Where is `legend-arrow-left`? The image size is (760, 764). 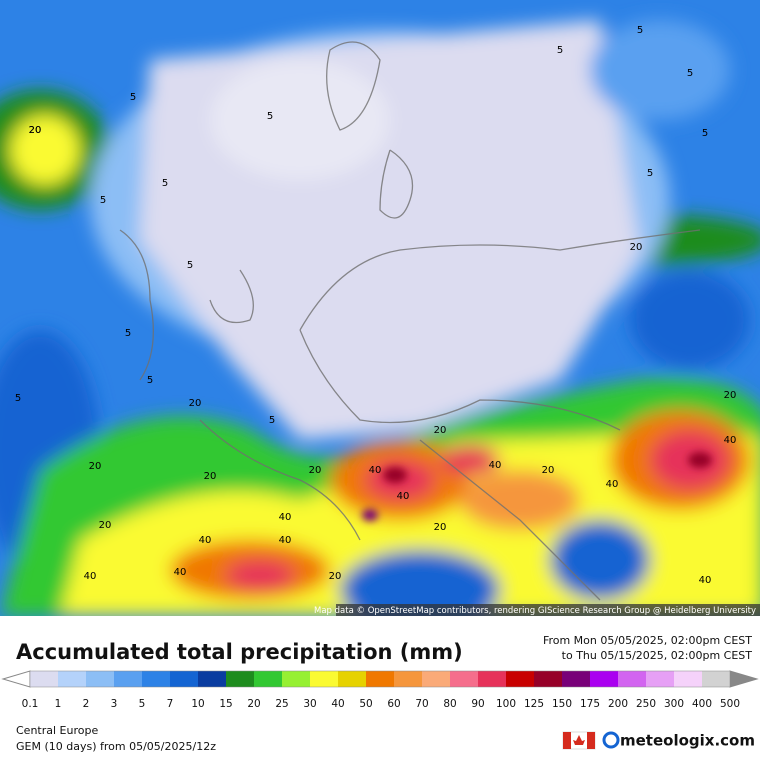 legend-arrow-left is located at coordinates (16, 679).